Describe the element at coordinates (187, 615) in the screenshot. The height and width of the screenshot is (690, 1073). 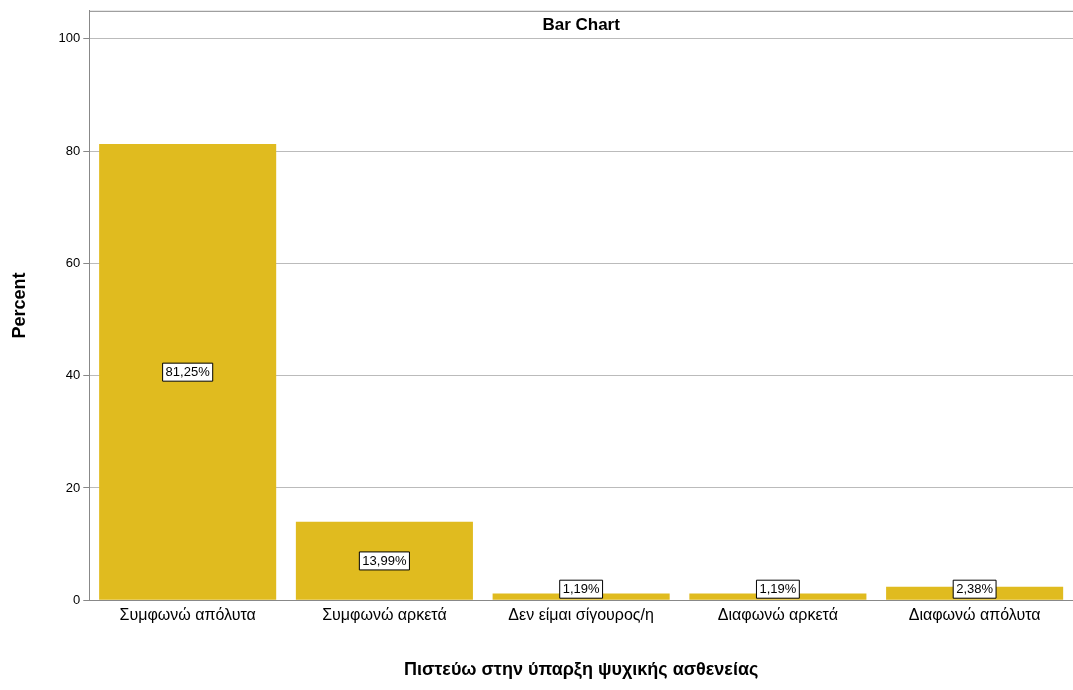
I see `x-tick-label: Συμφωνώ απόλυτα` at that location.